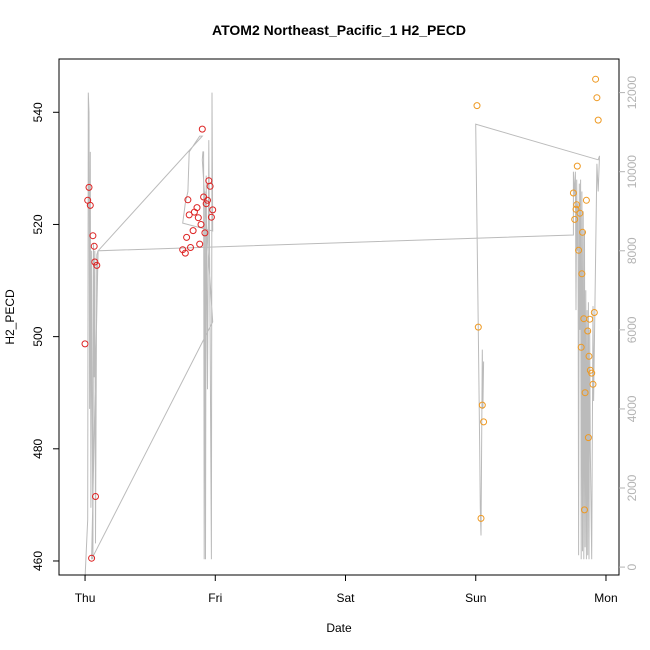 This screenshot has width=650, height=650. I want to click on x-tick-label-sat: Sat, so click(346, 598).